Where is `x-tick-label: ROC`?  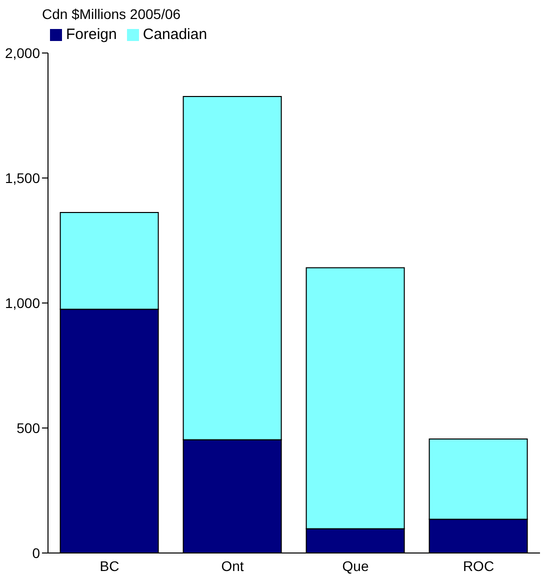 x-tick-label: ROC is located at coordinates (478, 566).